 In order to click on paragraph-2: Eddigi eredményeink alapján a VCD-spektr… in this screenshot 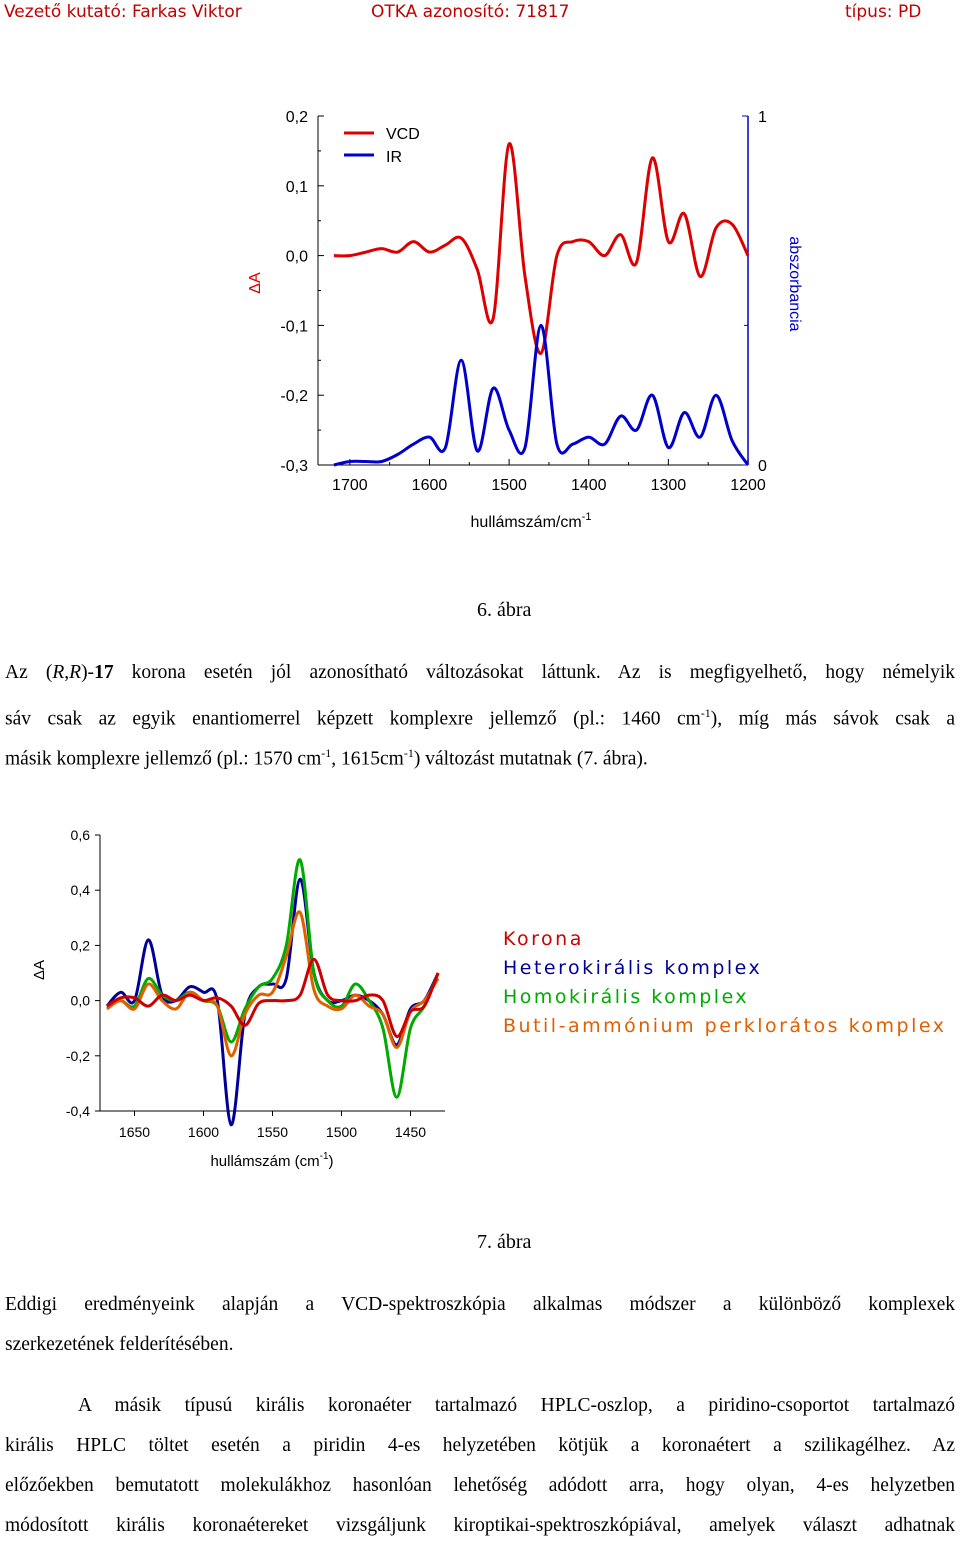, I will do `click(480, 1325)`.